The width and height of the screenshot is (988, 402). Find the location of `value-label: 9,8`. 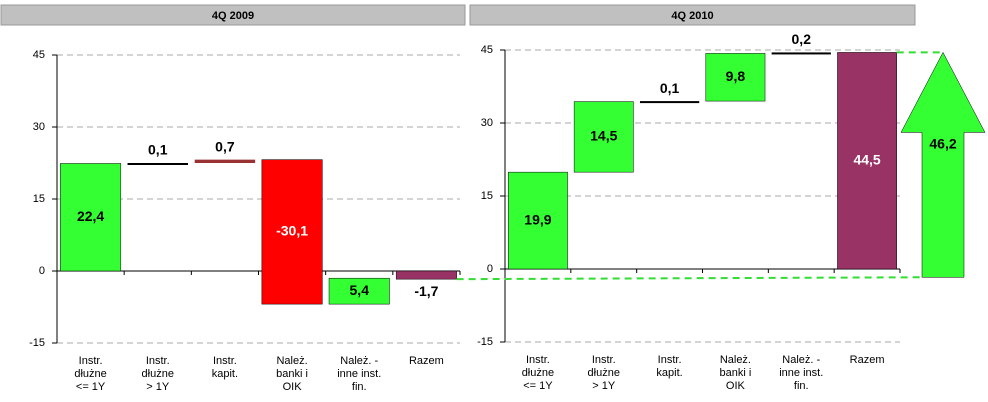

value-label: 9,8 is located at coordinates (736, 76).